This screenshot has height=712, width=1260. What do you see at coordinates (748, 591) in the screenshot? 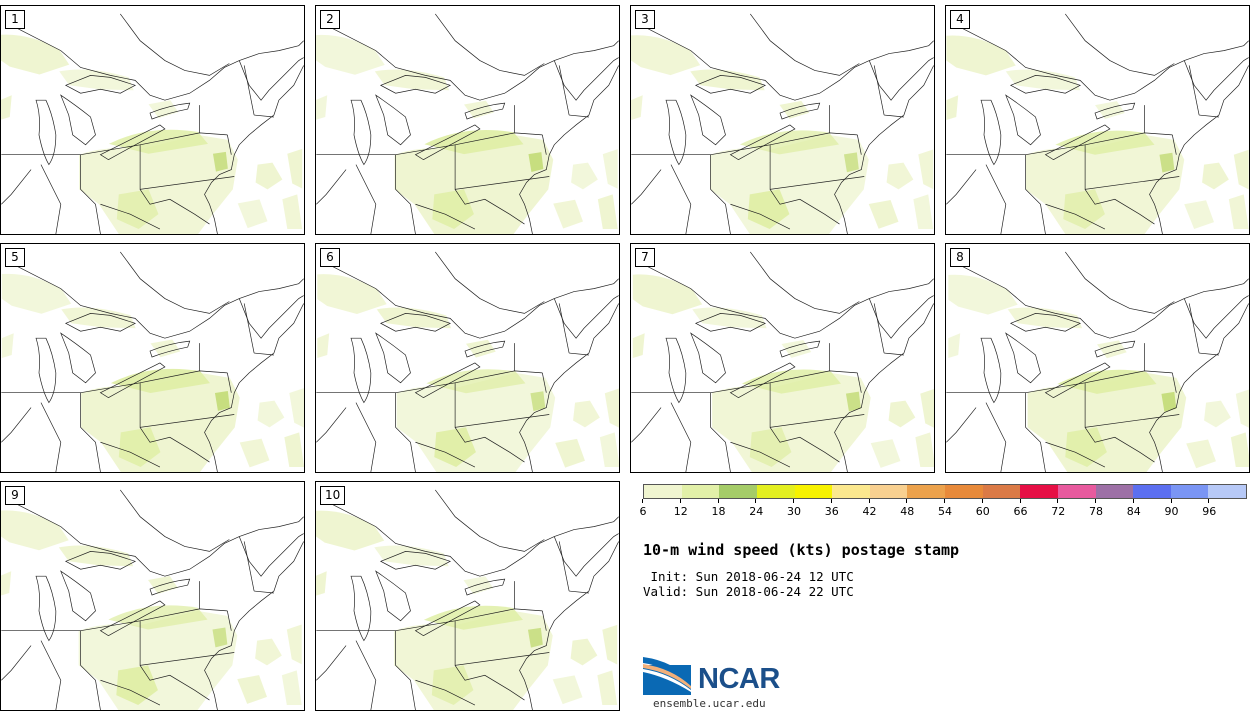
I see `valid-time: Valid: Sun 2018-06-24 22 UTC` at bounding box center [748, 591].